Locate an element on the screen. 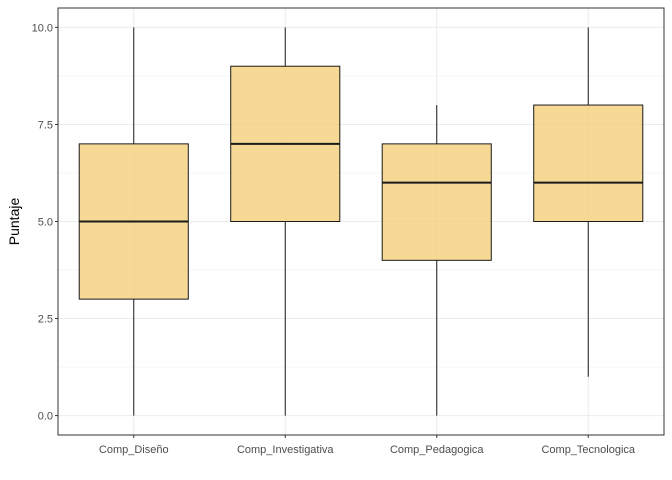 The height and width of the screenshot is (480, 672). x-tick-label: Comp_Tecnologica is located at coordinates (588, 450).